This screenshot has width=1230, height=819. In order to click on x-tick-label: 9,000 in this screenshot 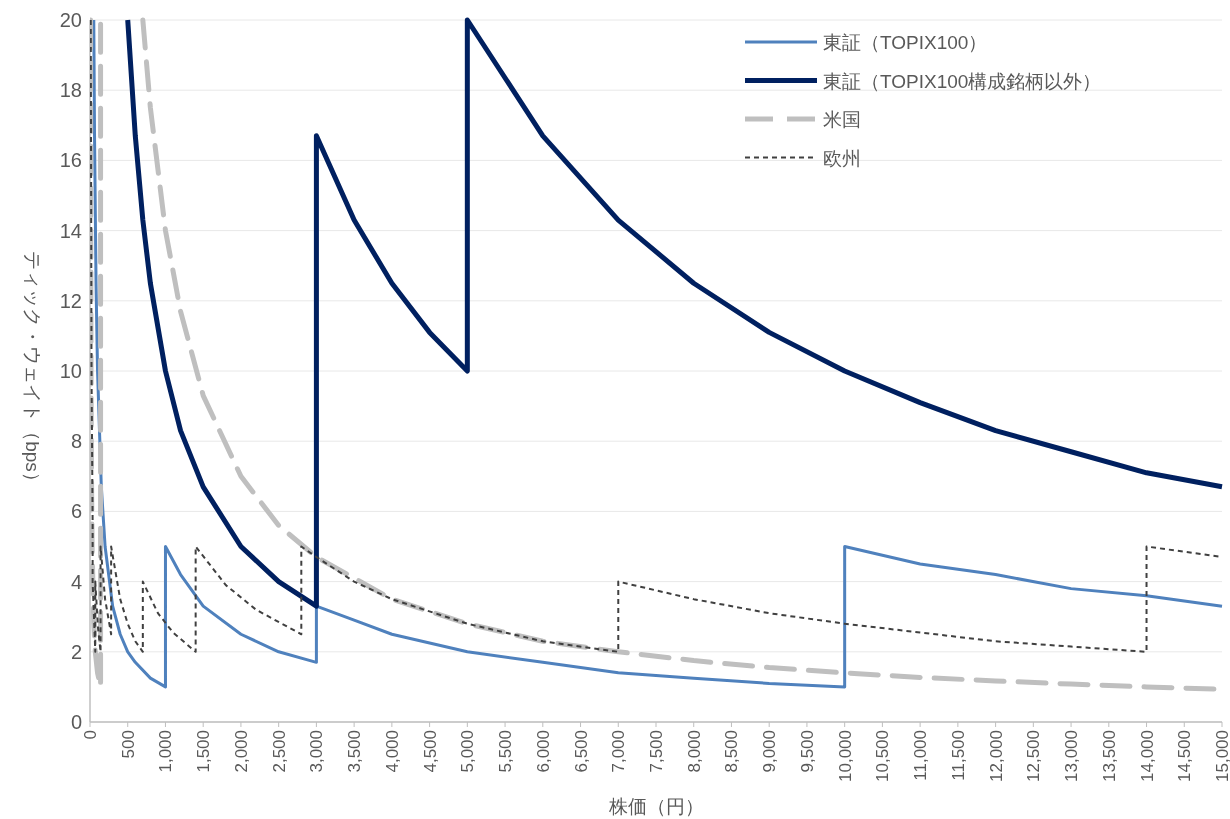, I will do `click(770, 751)`.